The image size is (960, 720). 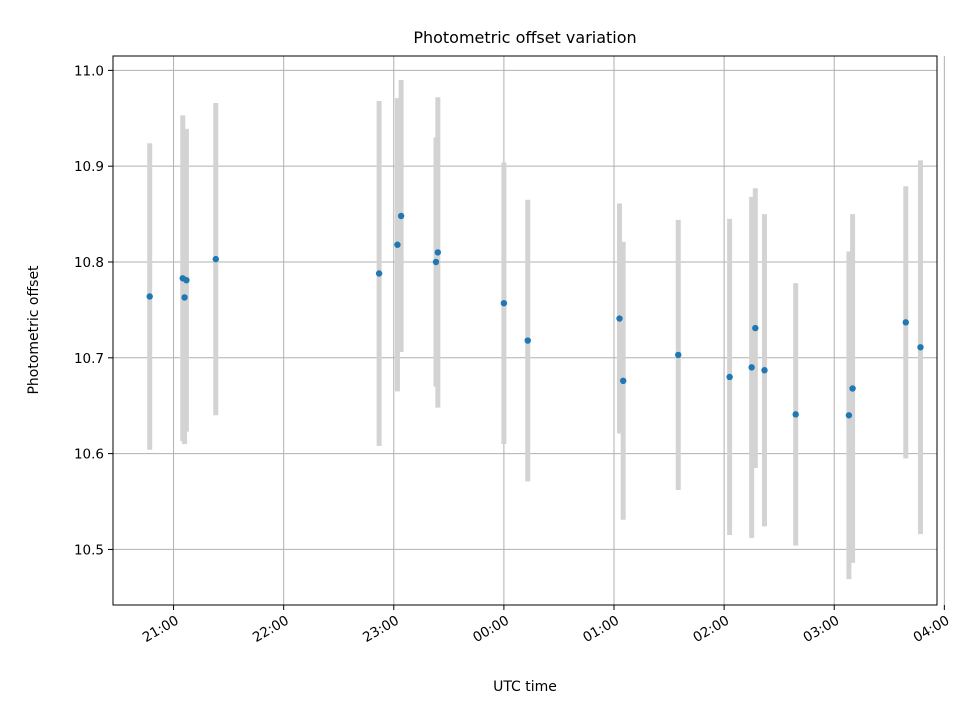 What do you see at coordinates (89, 263) in the screenshot?
I see `y-tick-label: 10.8` at bounding box center [89, 263].